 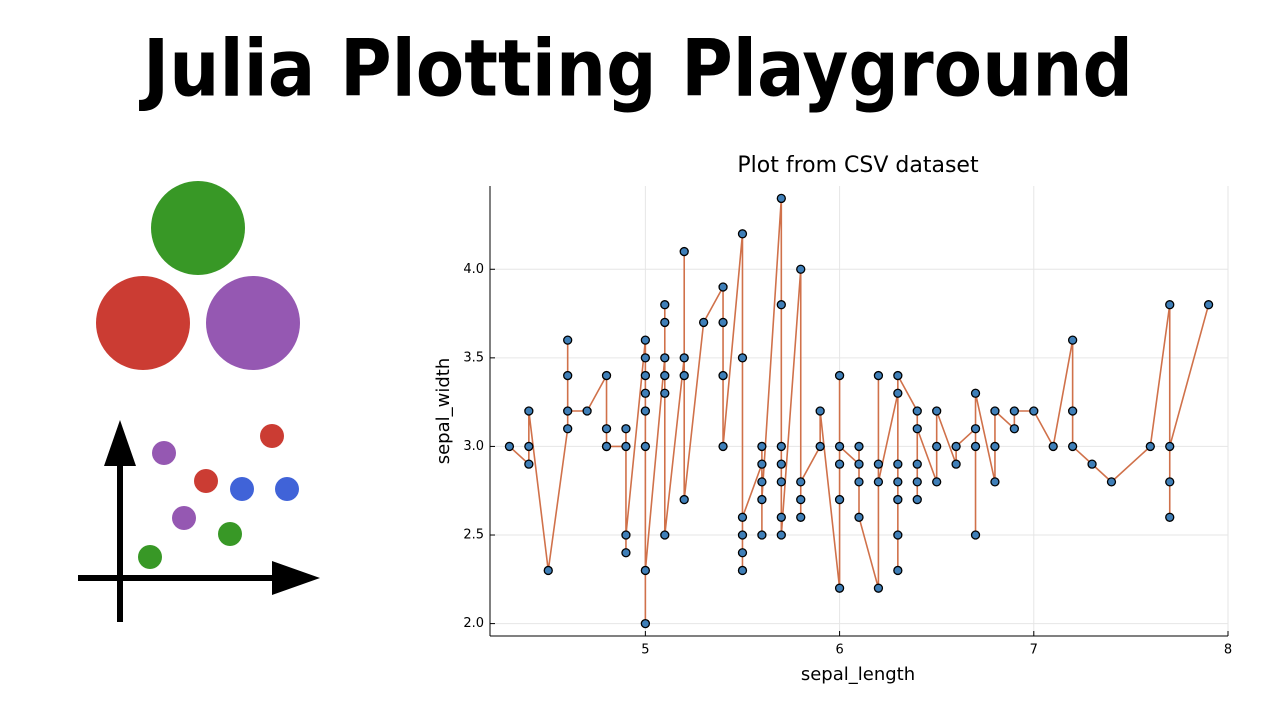 I want to click on x-tick-label: 7, so click(x=1034, y=650).